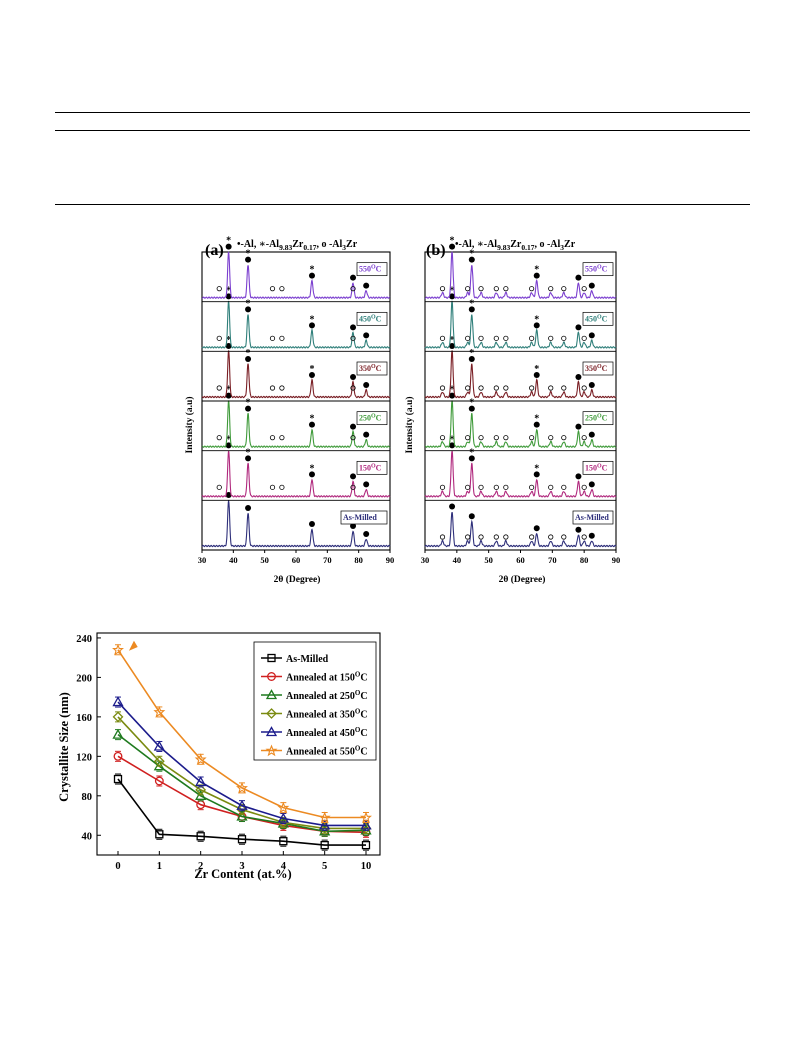  I want to click on x-tick-label: 2, so click(200, 866).